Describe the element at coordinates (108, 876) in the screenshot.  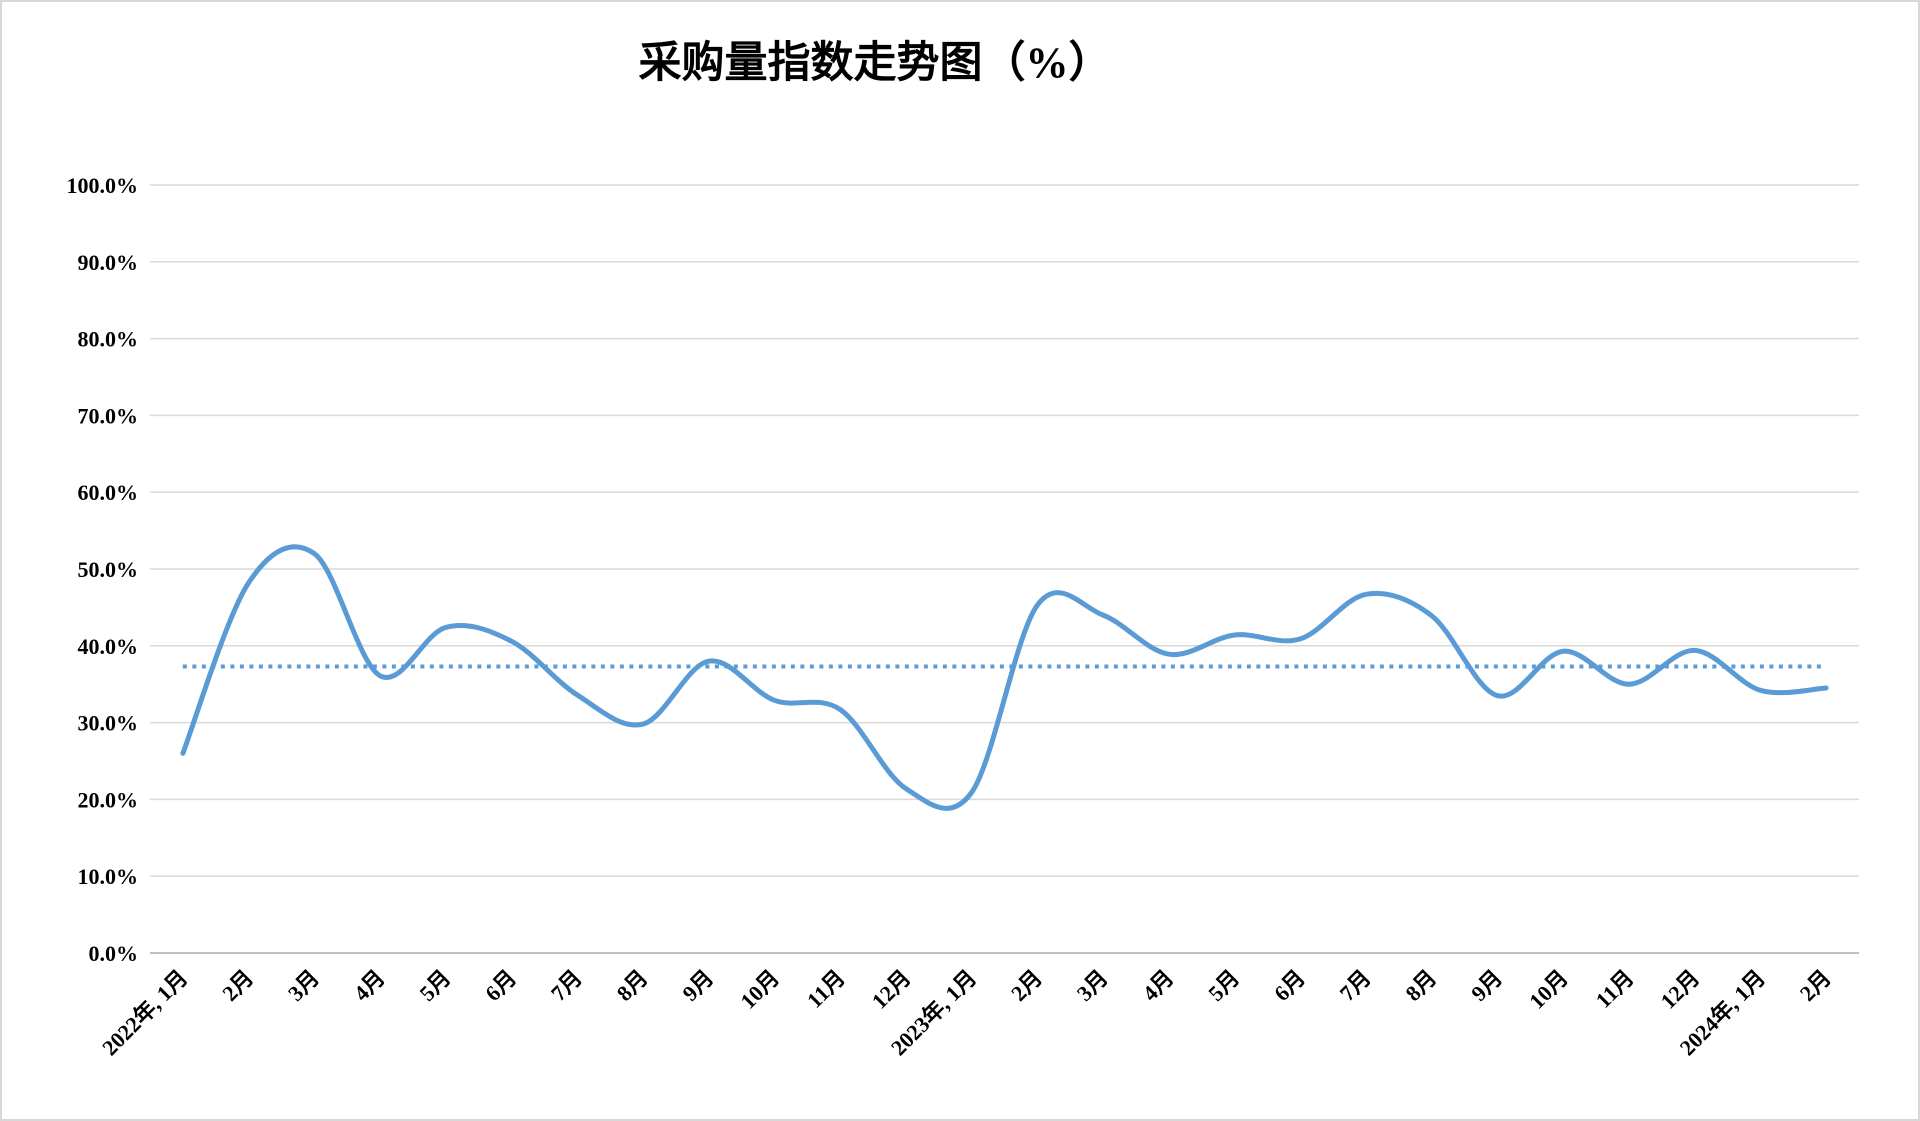
I see `y-axis-tick-label: 10.0%` at that location.